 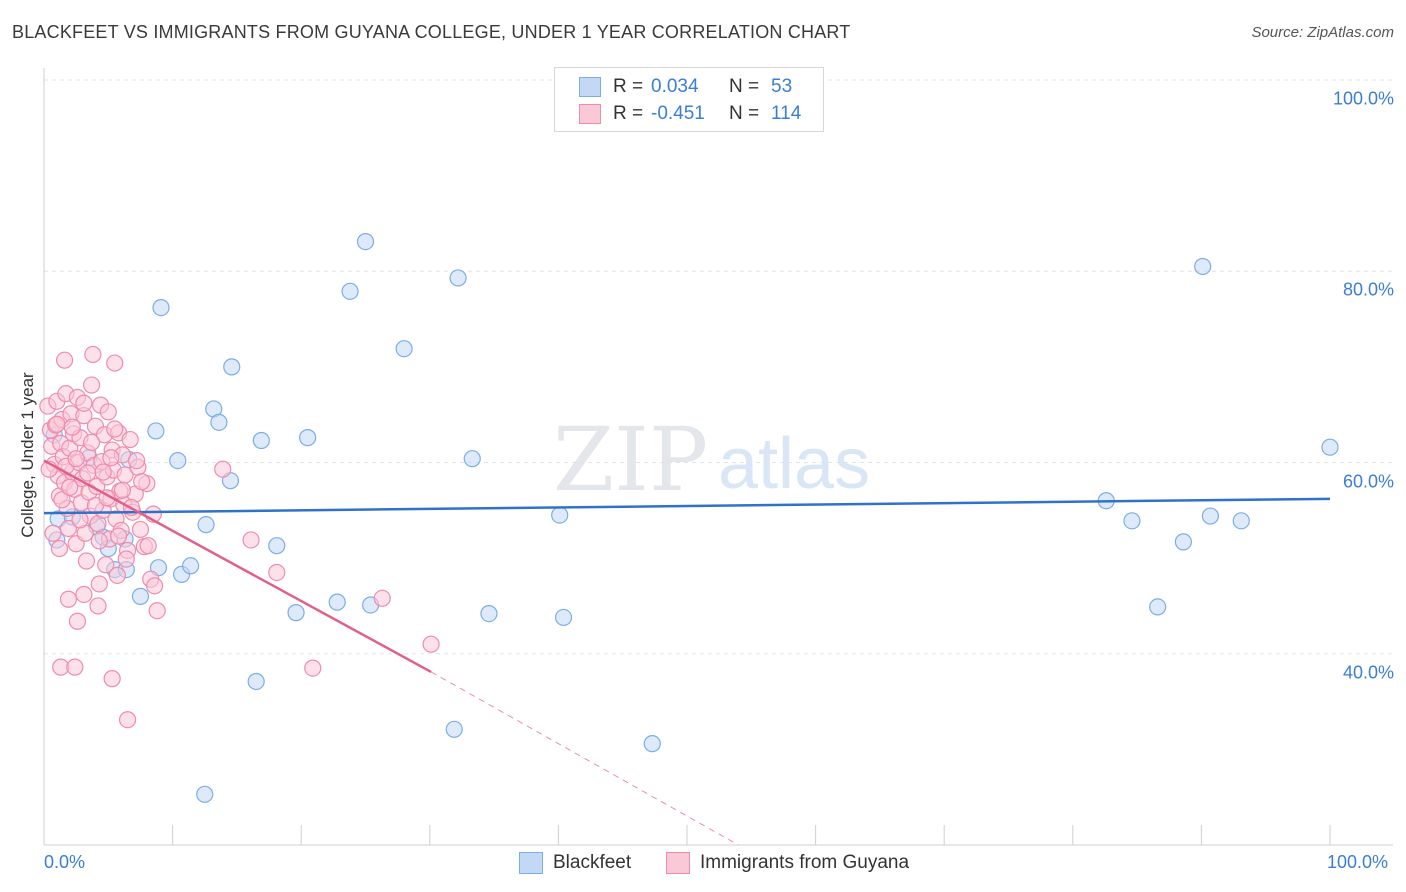 I want to click on legend-n-value: 53, so click(x=782, y=86).